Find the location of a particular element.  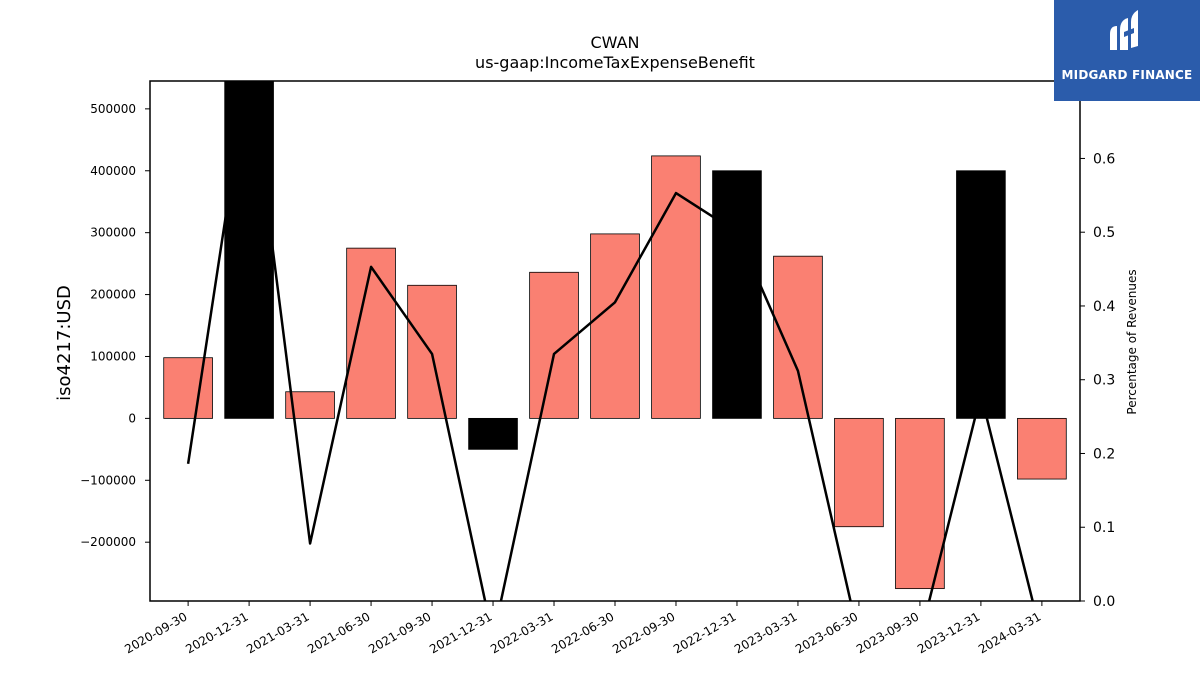

y-tick-label: 300000 is located at coordinates (113, 233).